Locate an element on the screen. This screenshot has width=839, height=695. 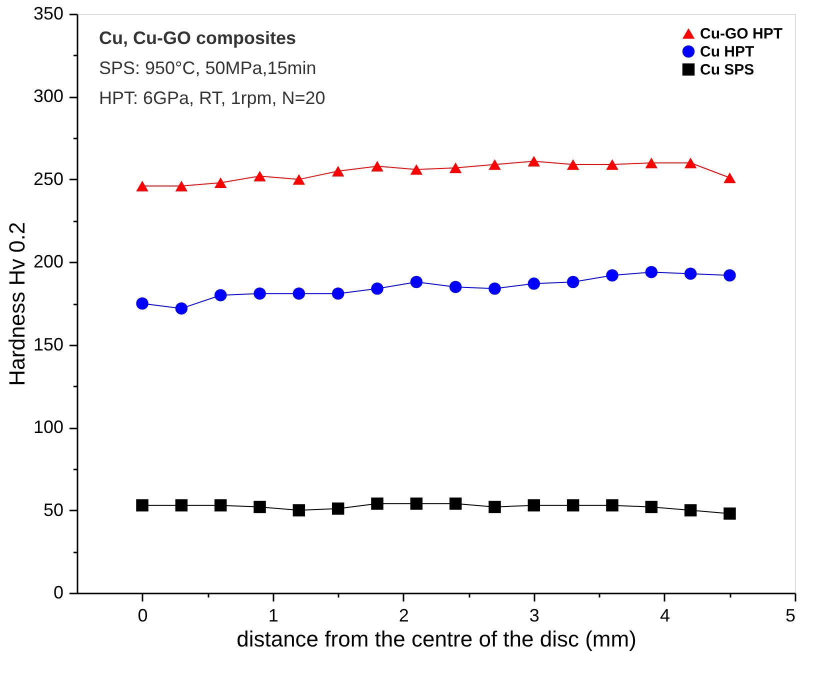
y-tick-label: 0 is located at coordinates (58, 592).